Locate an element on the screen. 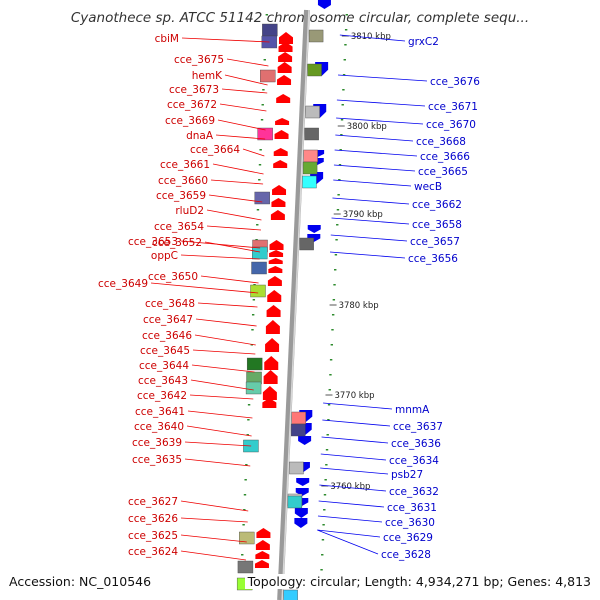 The width and height of the screenshot is (600, 600). gene-label-right: cce_3628 is located at coordinates (406, 555).